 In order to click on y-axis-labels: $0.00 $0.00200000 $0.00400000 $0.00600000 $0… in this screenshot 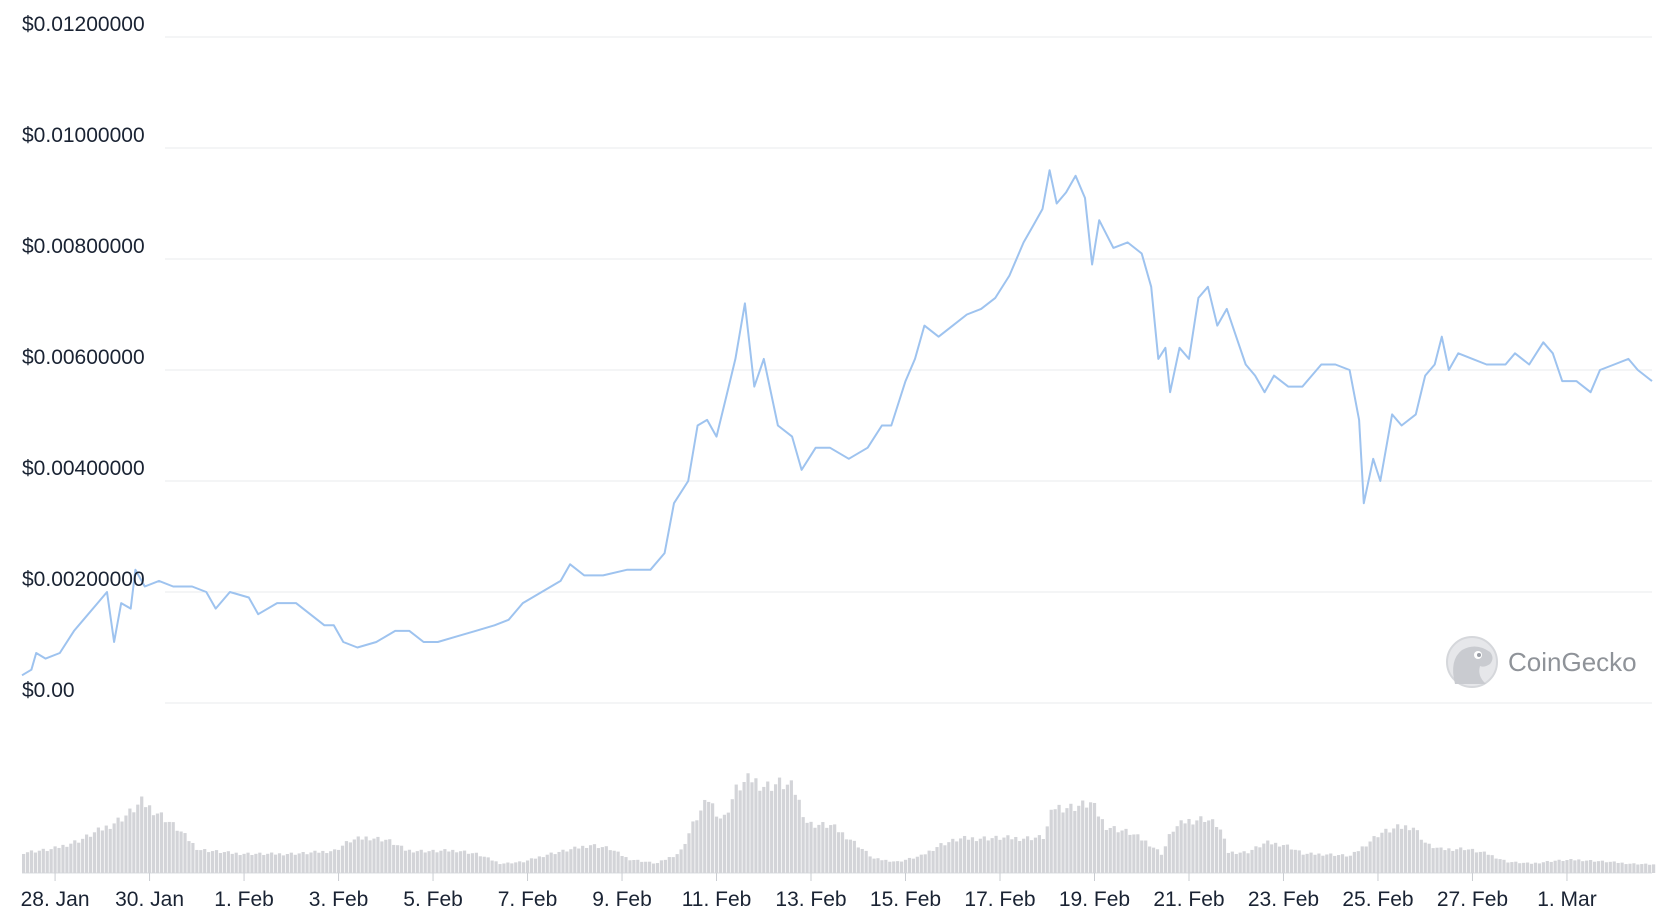, I will do `click(83, 357)`.